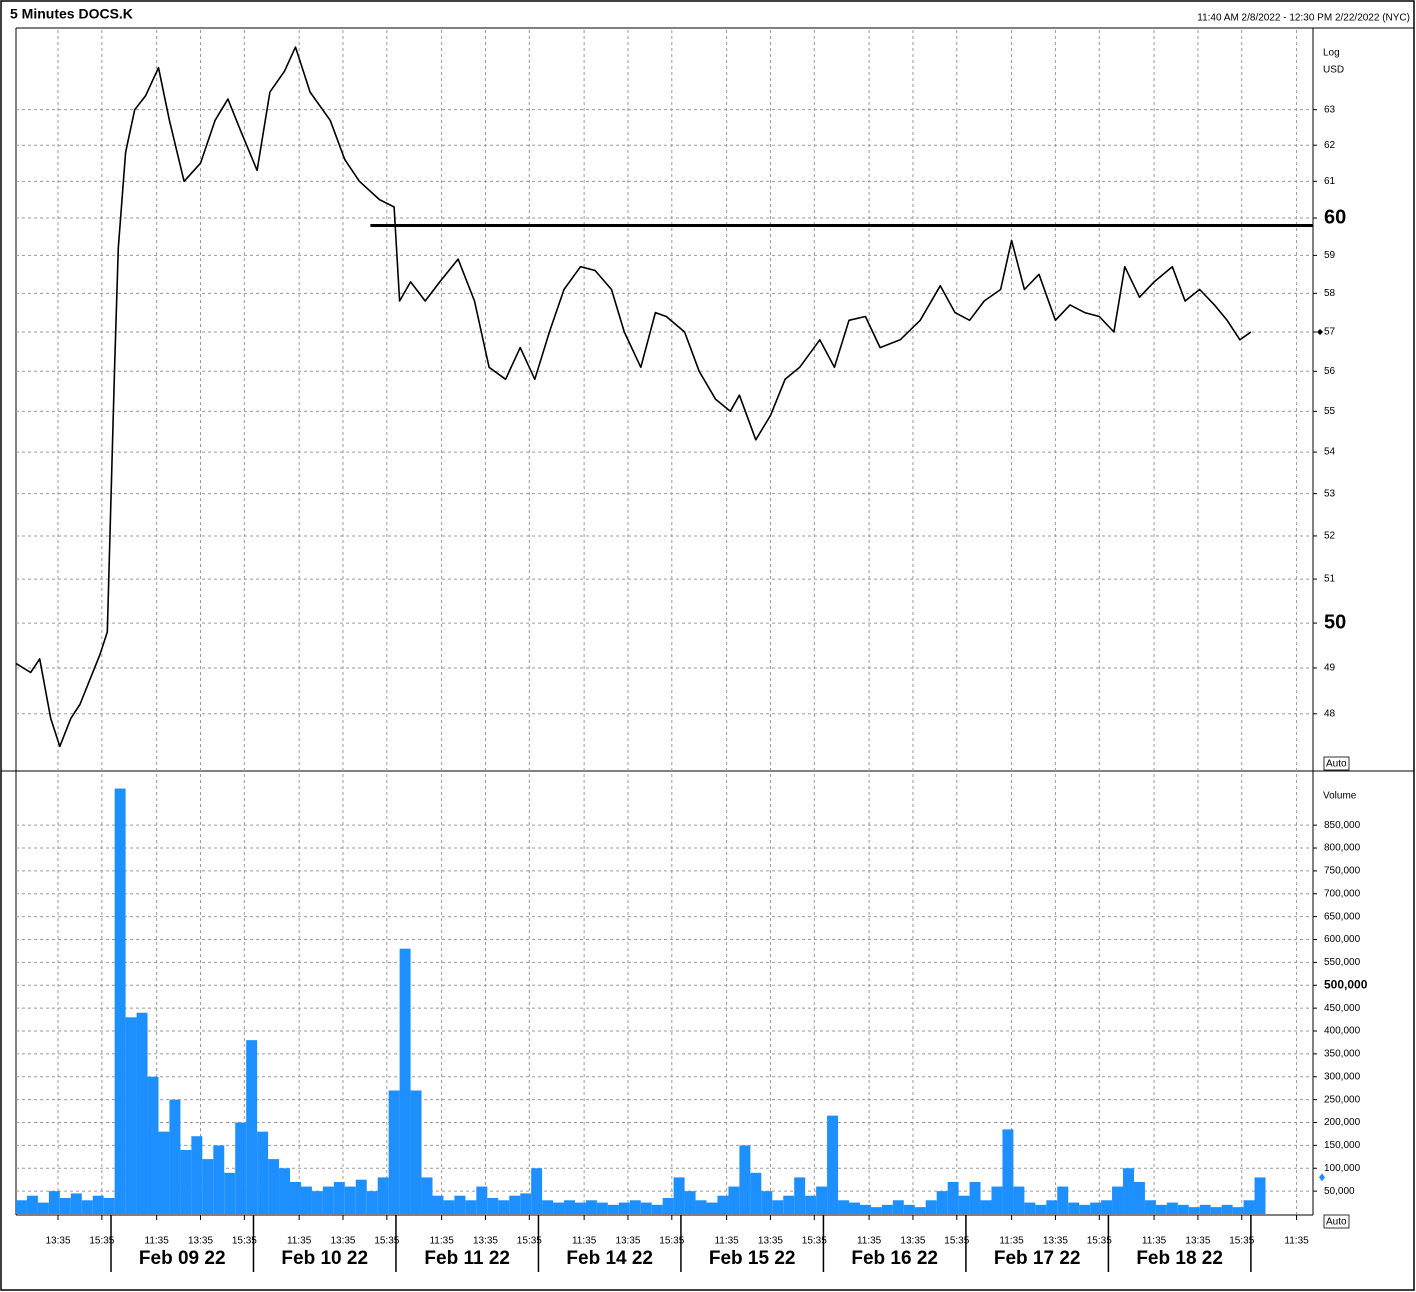  I want to click on y-tick-label: 51, so click(1330, 579).